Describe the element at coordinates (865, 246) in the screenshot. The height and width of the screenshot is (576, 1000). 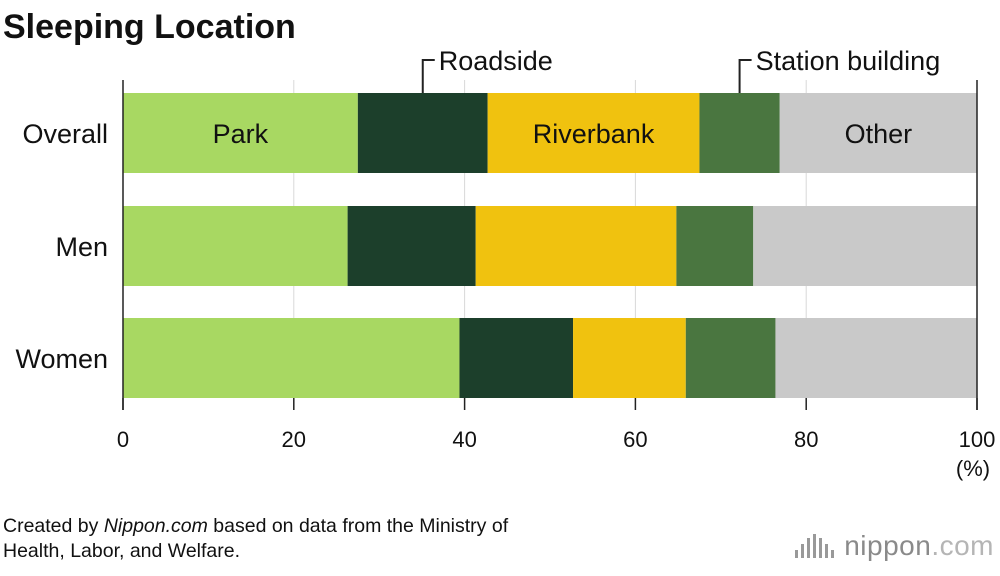
I see `bar-other-men` at that location.